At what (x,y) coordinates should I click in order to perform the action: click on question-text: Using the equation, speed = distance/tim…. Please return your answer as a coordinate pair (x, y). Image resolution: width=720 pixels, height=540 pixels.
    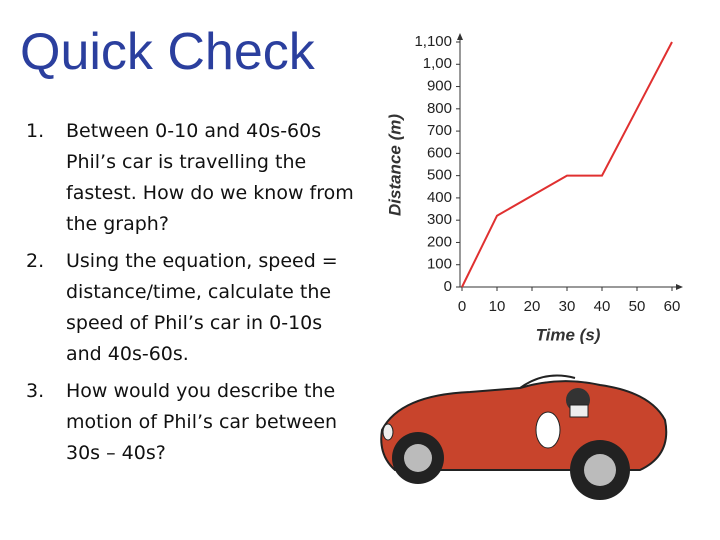
    Looking at the image, I should click on (202, 307).